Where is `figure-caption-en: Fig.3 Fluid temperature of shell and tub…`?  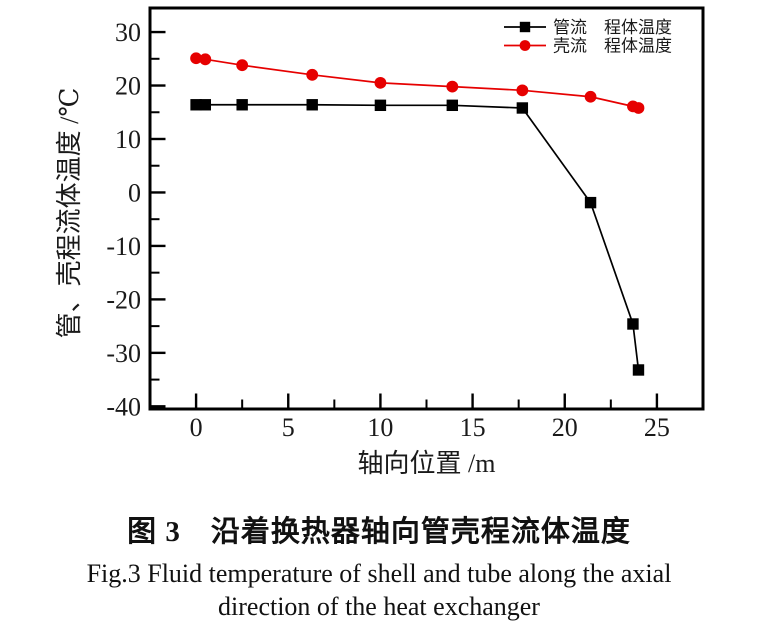 figure-caption-en: Fig.3 Fluid temperature of shell and tub… is located at coordinates (379, 590).